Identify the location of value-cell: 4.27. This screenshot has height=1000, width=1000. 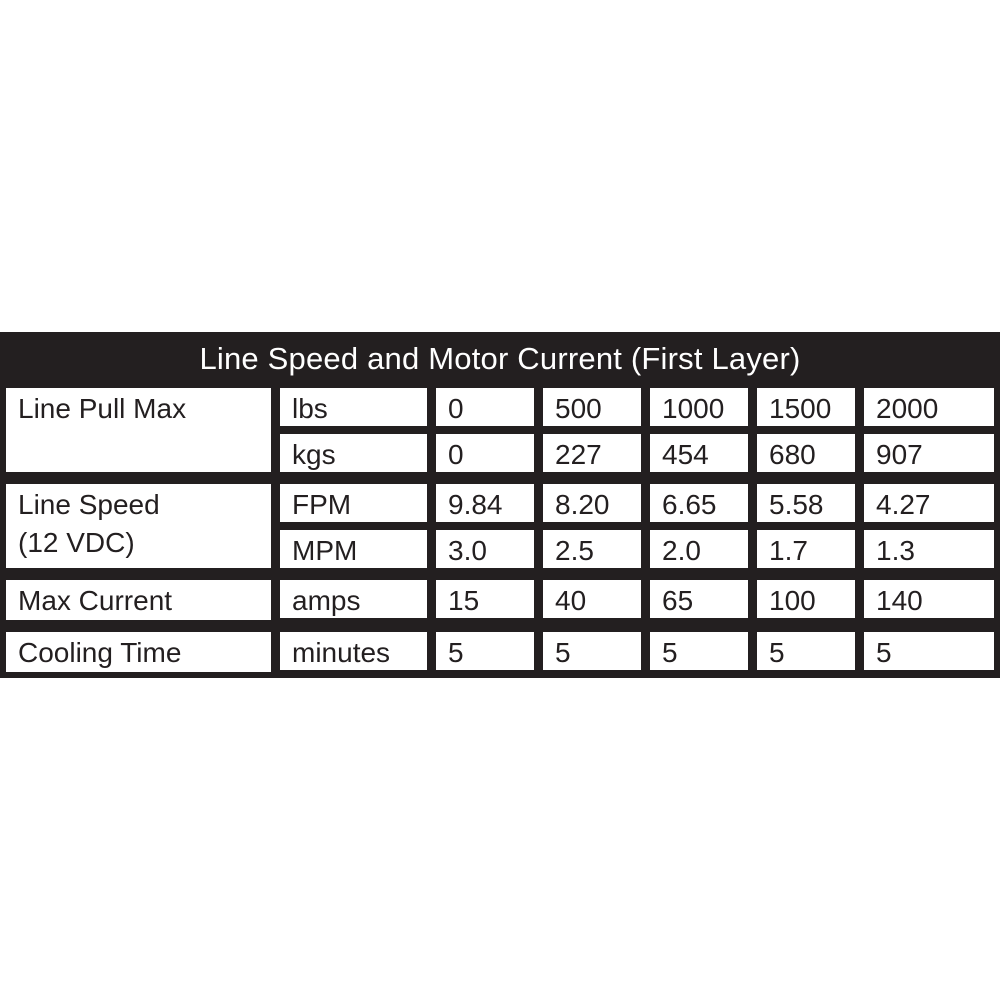
(929, 503).